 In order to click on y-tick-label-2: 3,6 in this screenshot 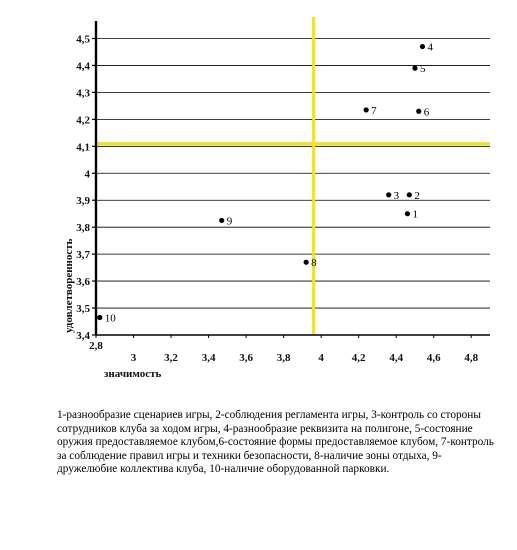, I will do `click(83, 282)`.